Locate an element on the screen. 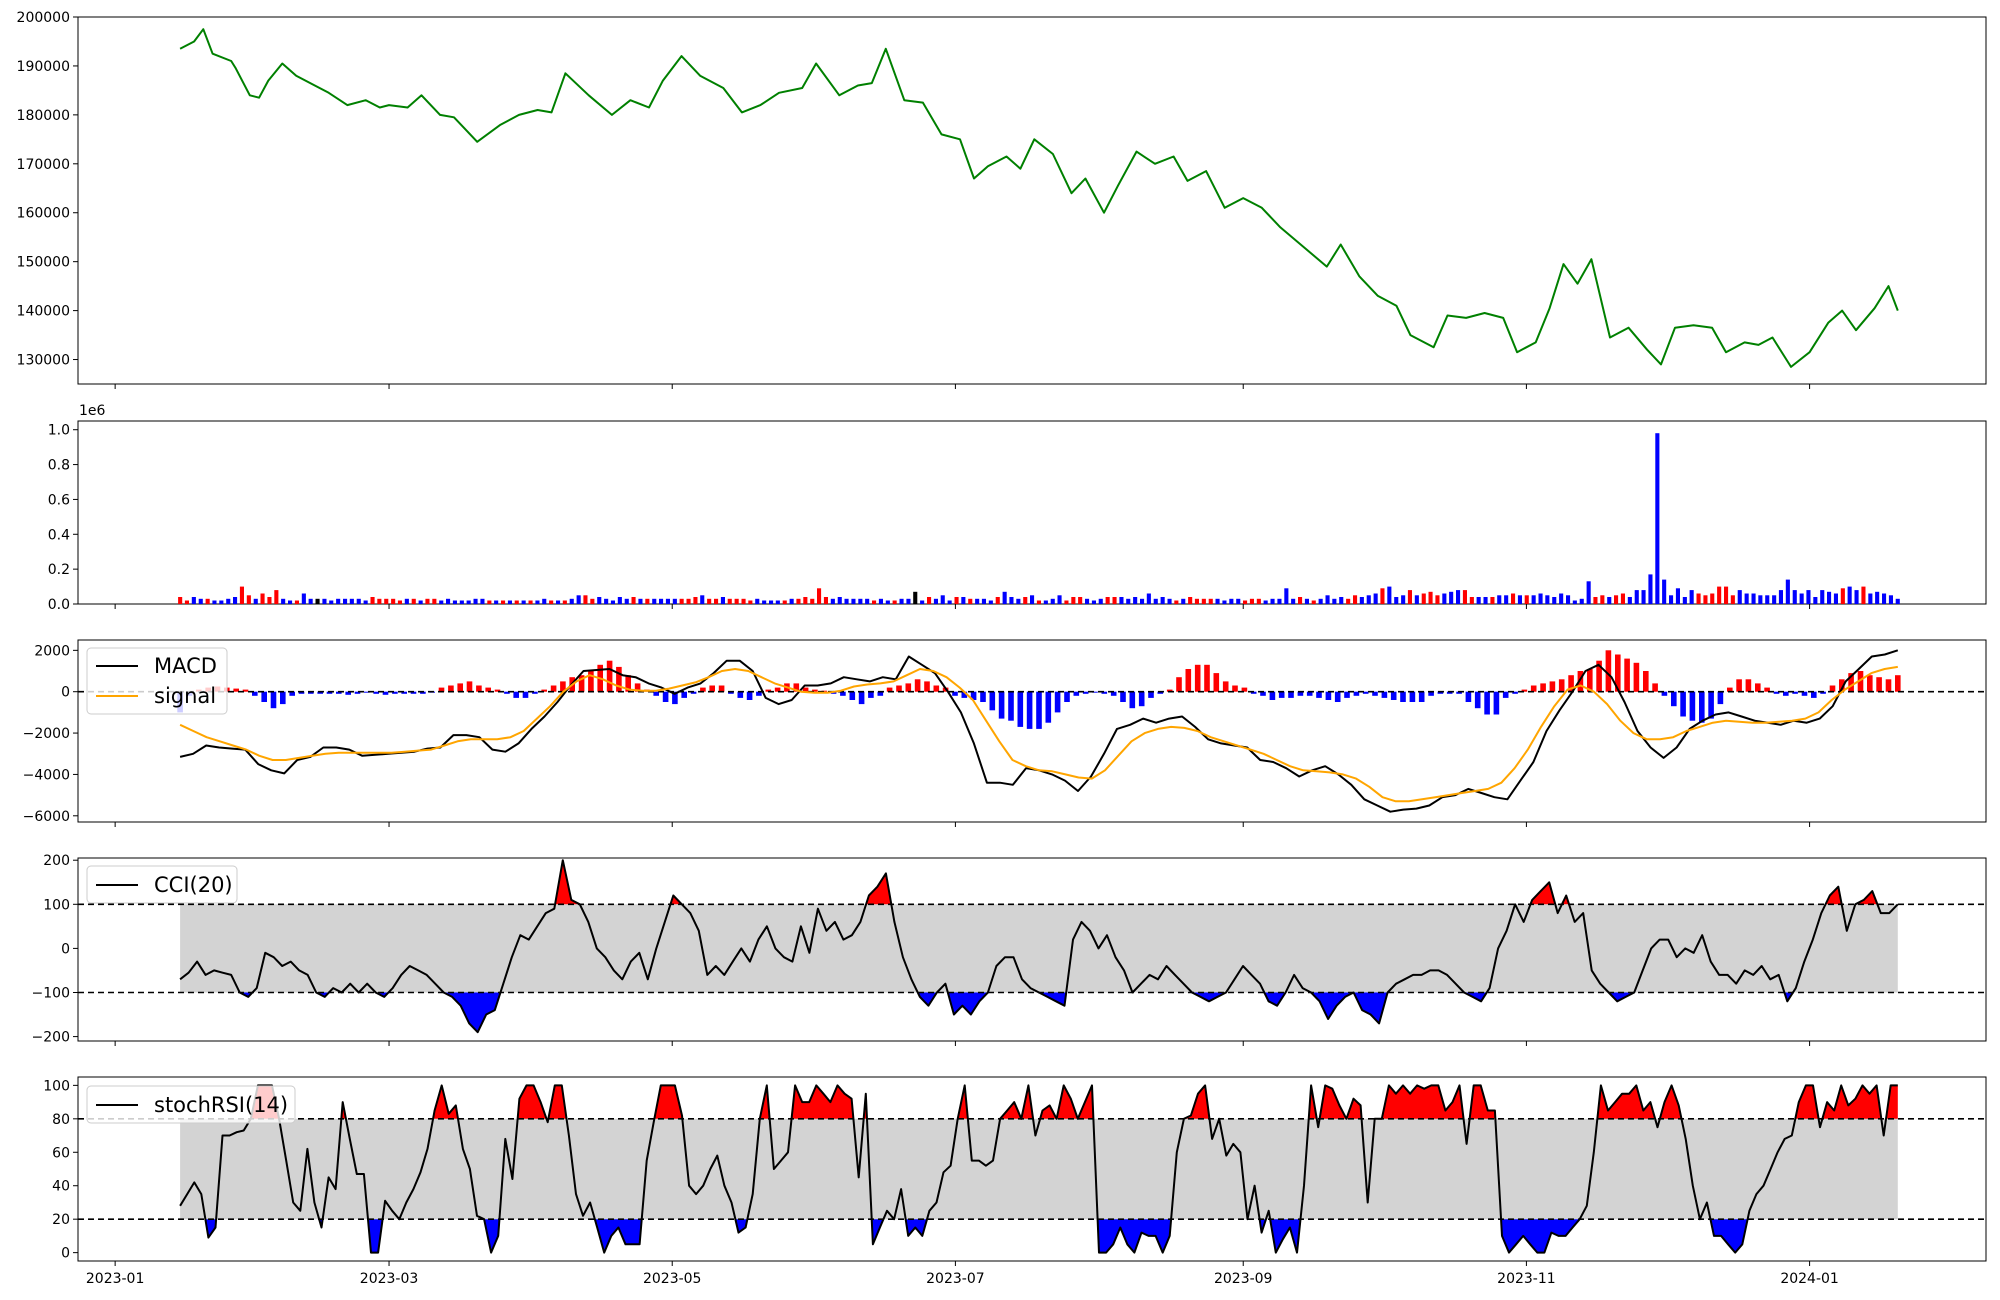 The width and height of the screenshot is (2000, 1300). volume-ytick-label: 1.0 is located at coordinates (59, 431).